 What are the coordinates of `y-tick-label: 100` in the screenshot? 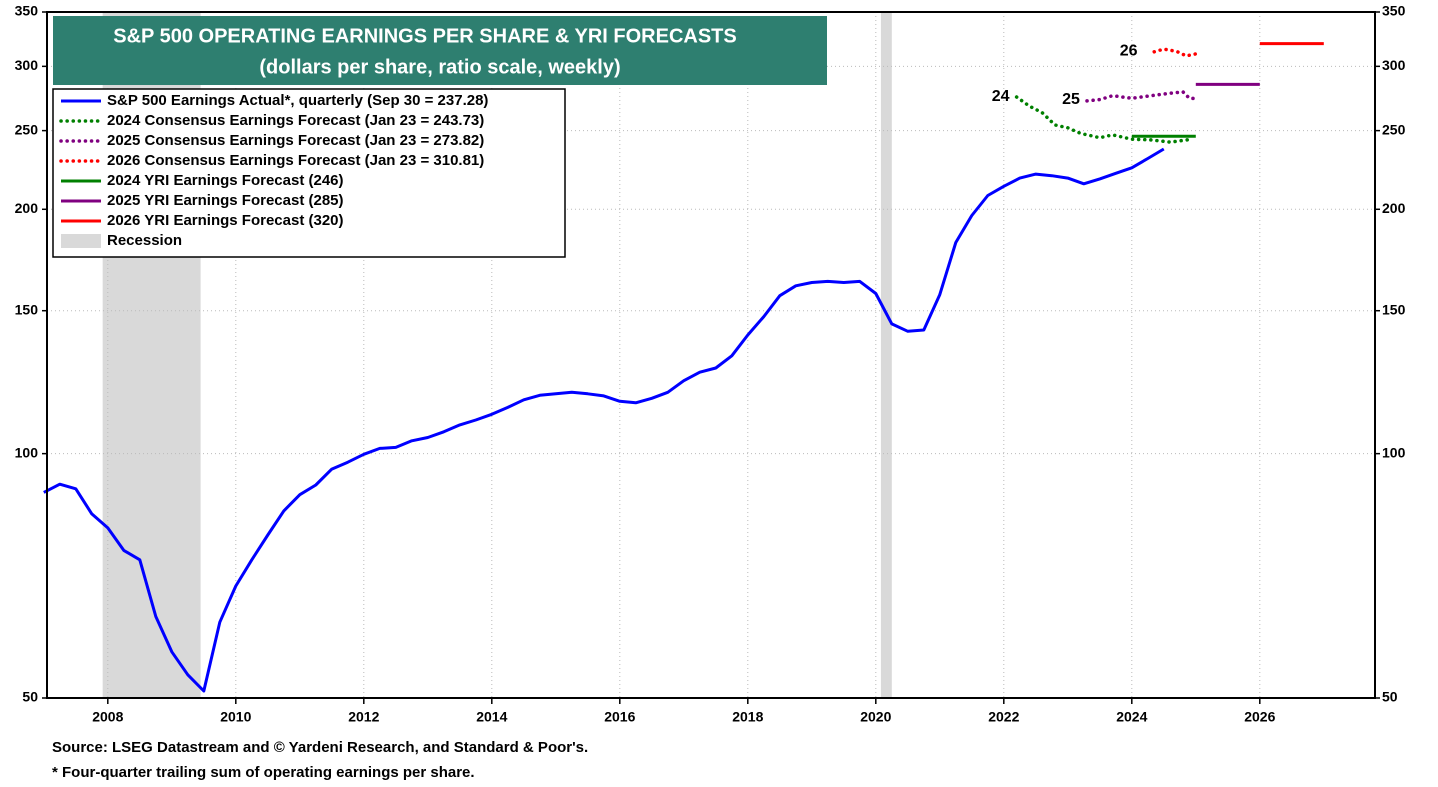 It's located at (27, 452).